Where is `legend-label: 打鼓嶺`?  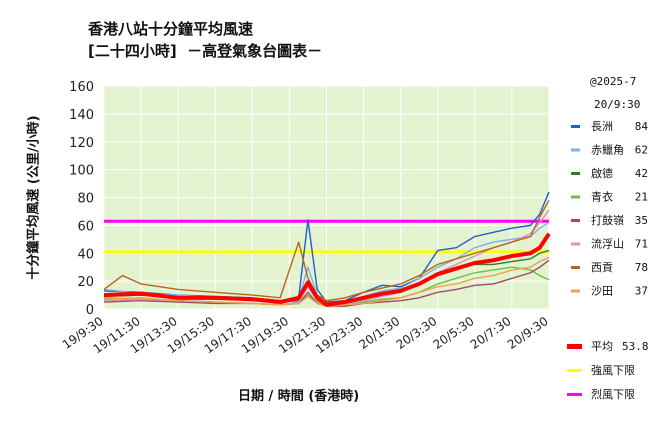
legend-label: 打鼓嶺 is located at coordinates (607, 220).